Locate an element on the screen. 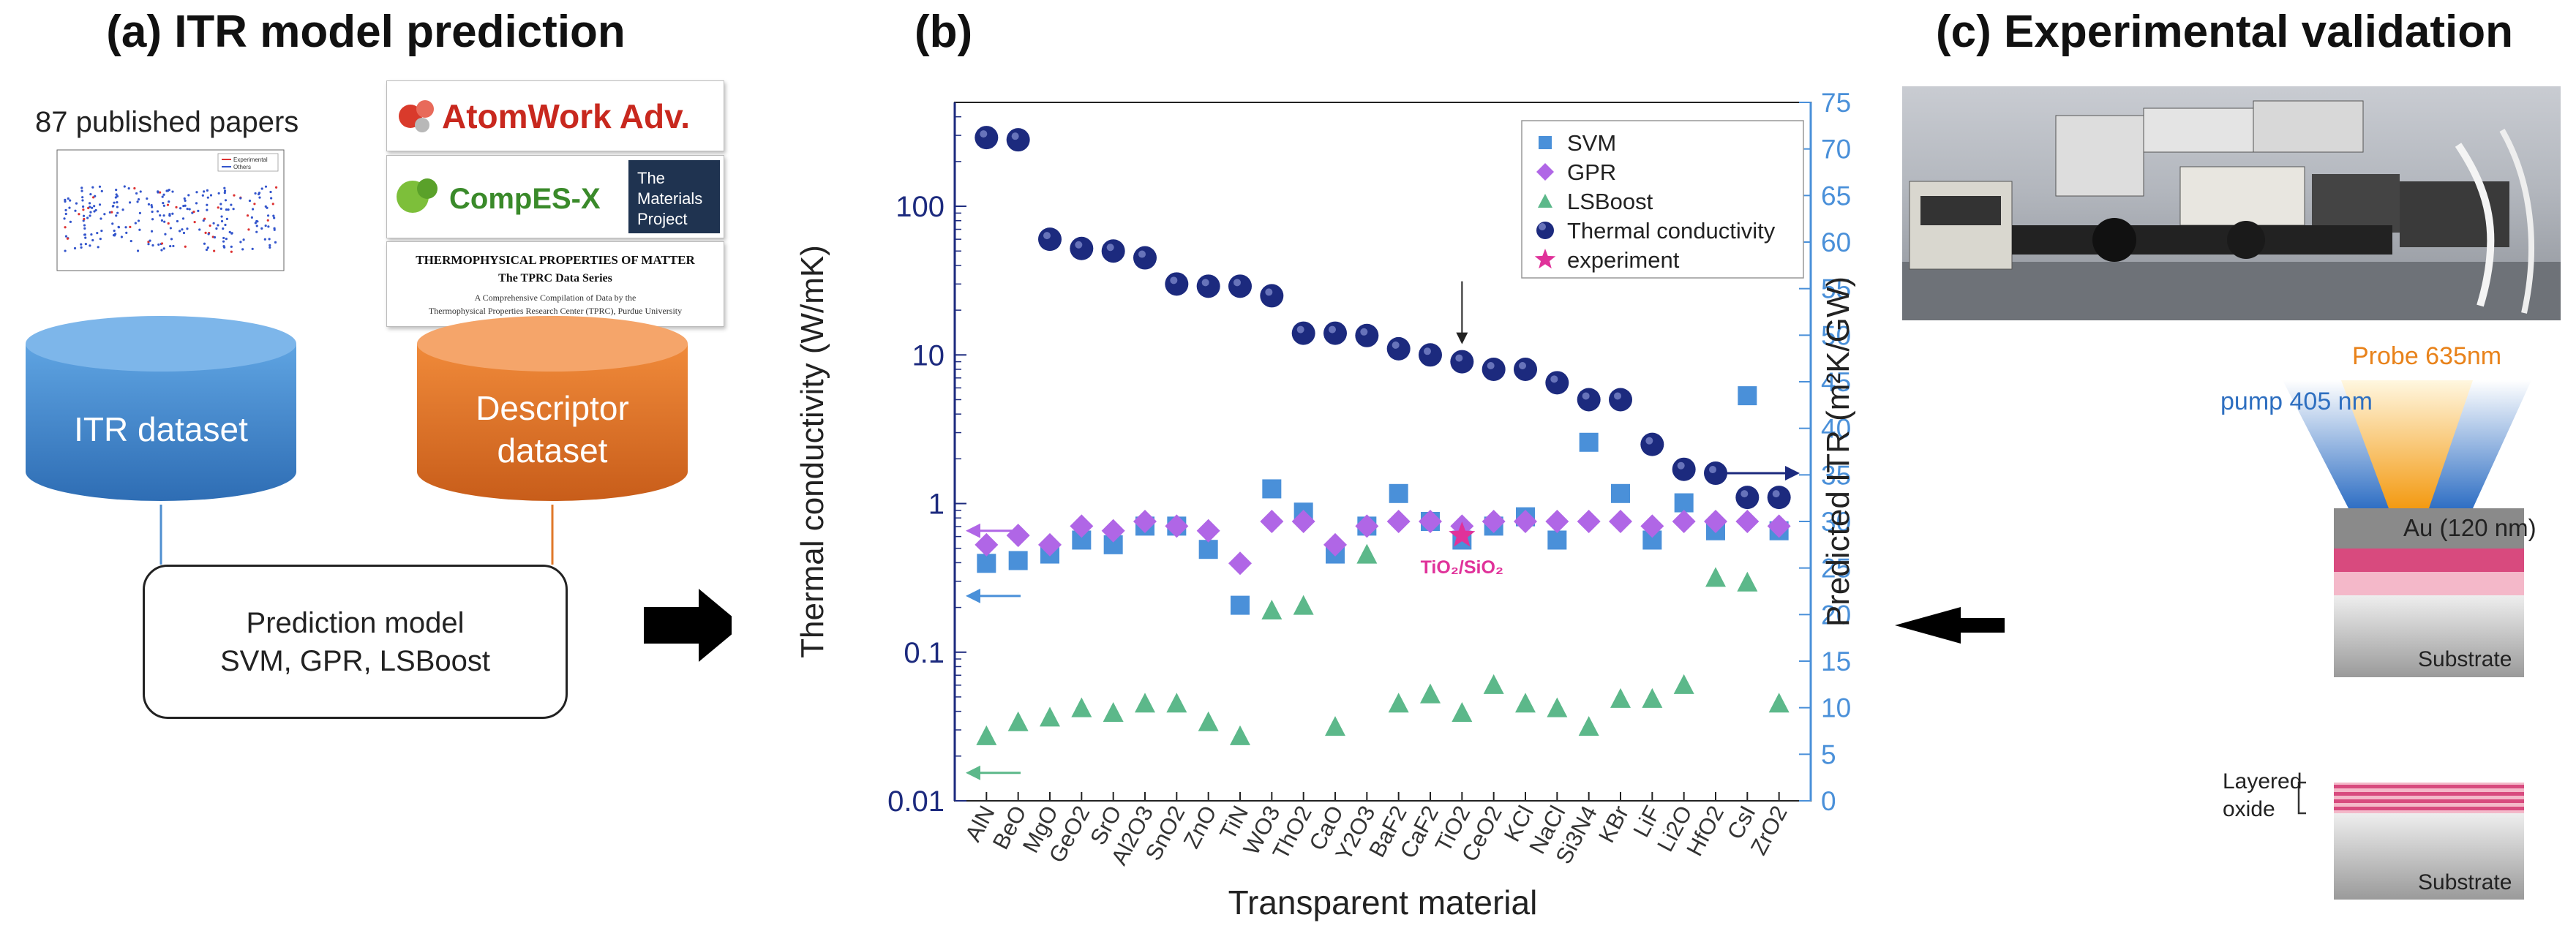  right-tick-label: 0 is located at coordinates (1828, 801).